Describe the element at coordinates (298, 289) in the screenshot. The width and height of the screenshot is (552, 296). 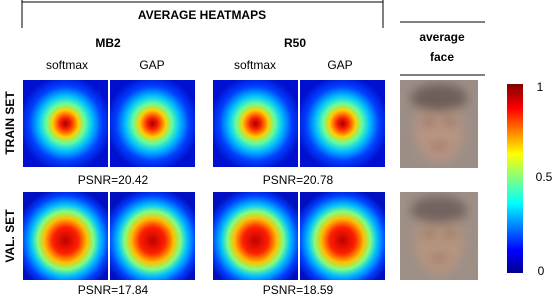
I see `psnr: PSNR=18.59` at that location.